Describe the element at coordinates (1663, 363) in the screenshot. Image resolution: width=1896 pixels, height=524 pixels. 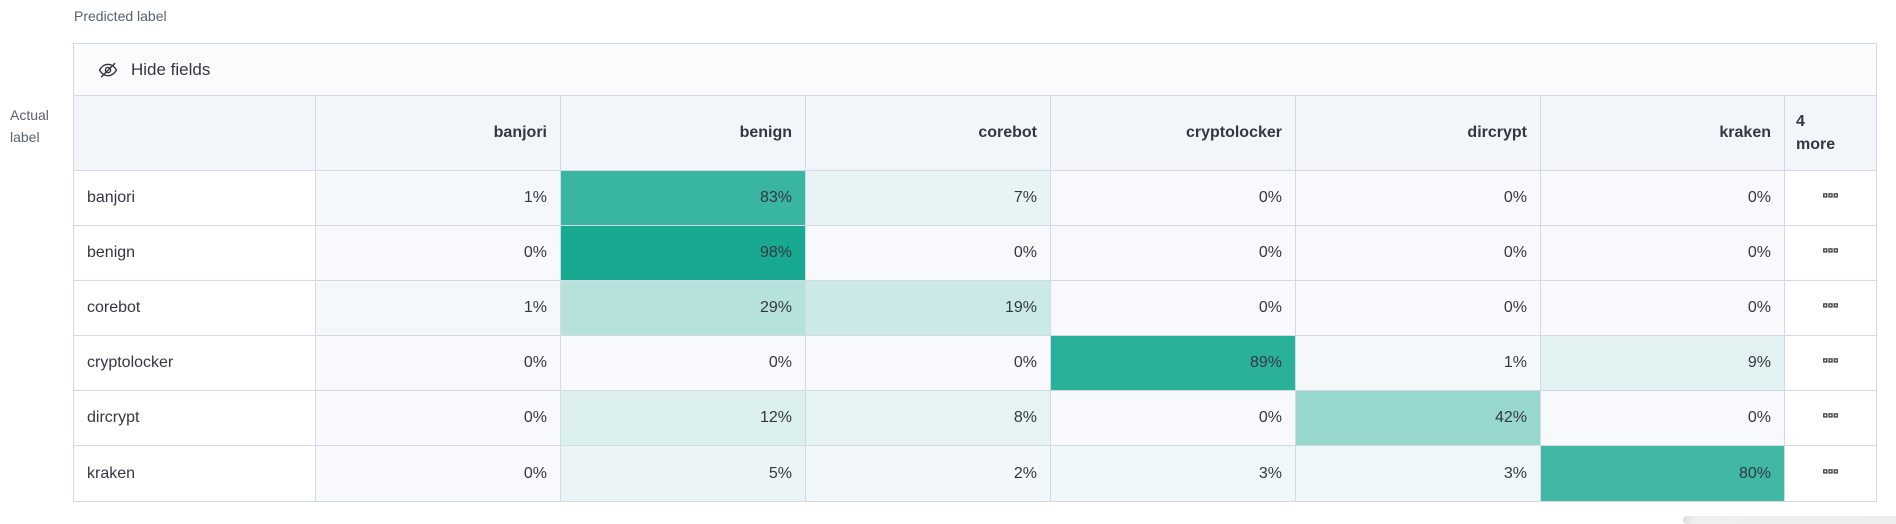
I see `matrix-cell: 9%` at that location.